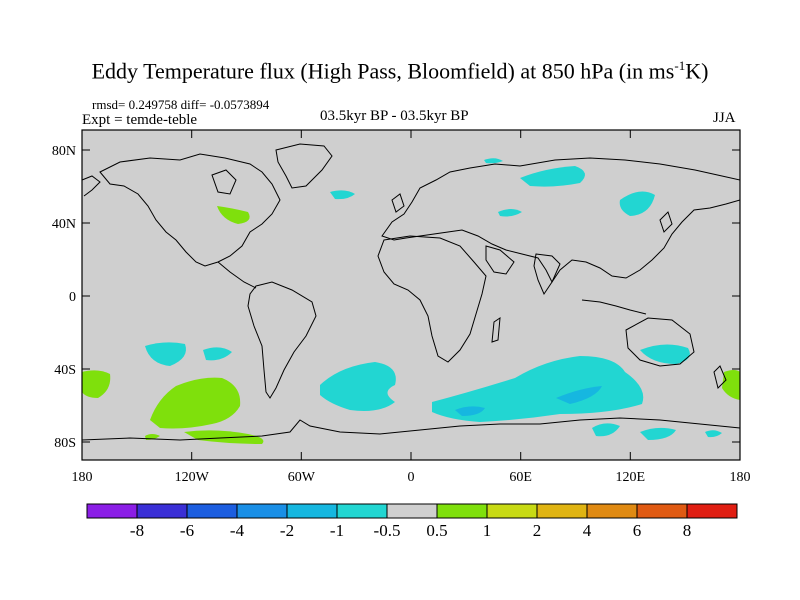  I want to click on y-tick-label: 80N, so click(64, 151).